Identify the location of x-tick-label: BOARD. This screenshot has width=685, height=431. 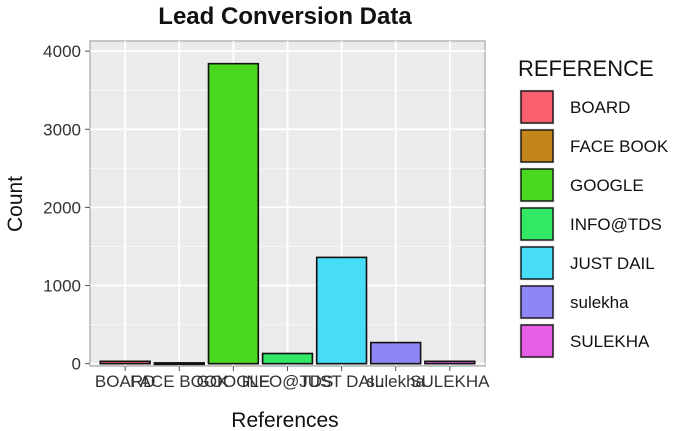
(125, 381).